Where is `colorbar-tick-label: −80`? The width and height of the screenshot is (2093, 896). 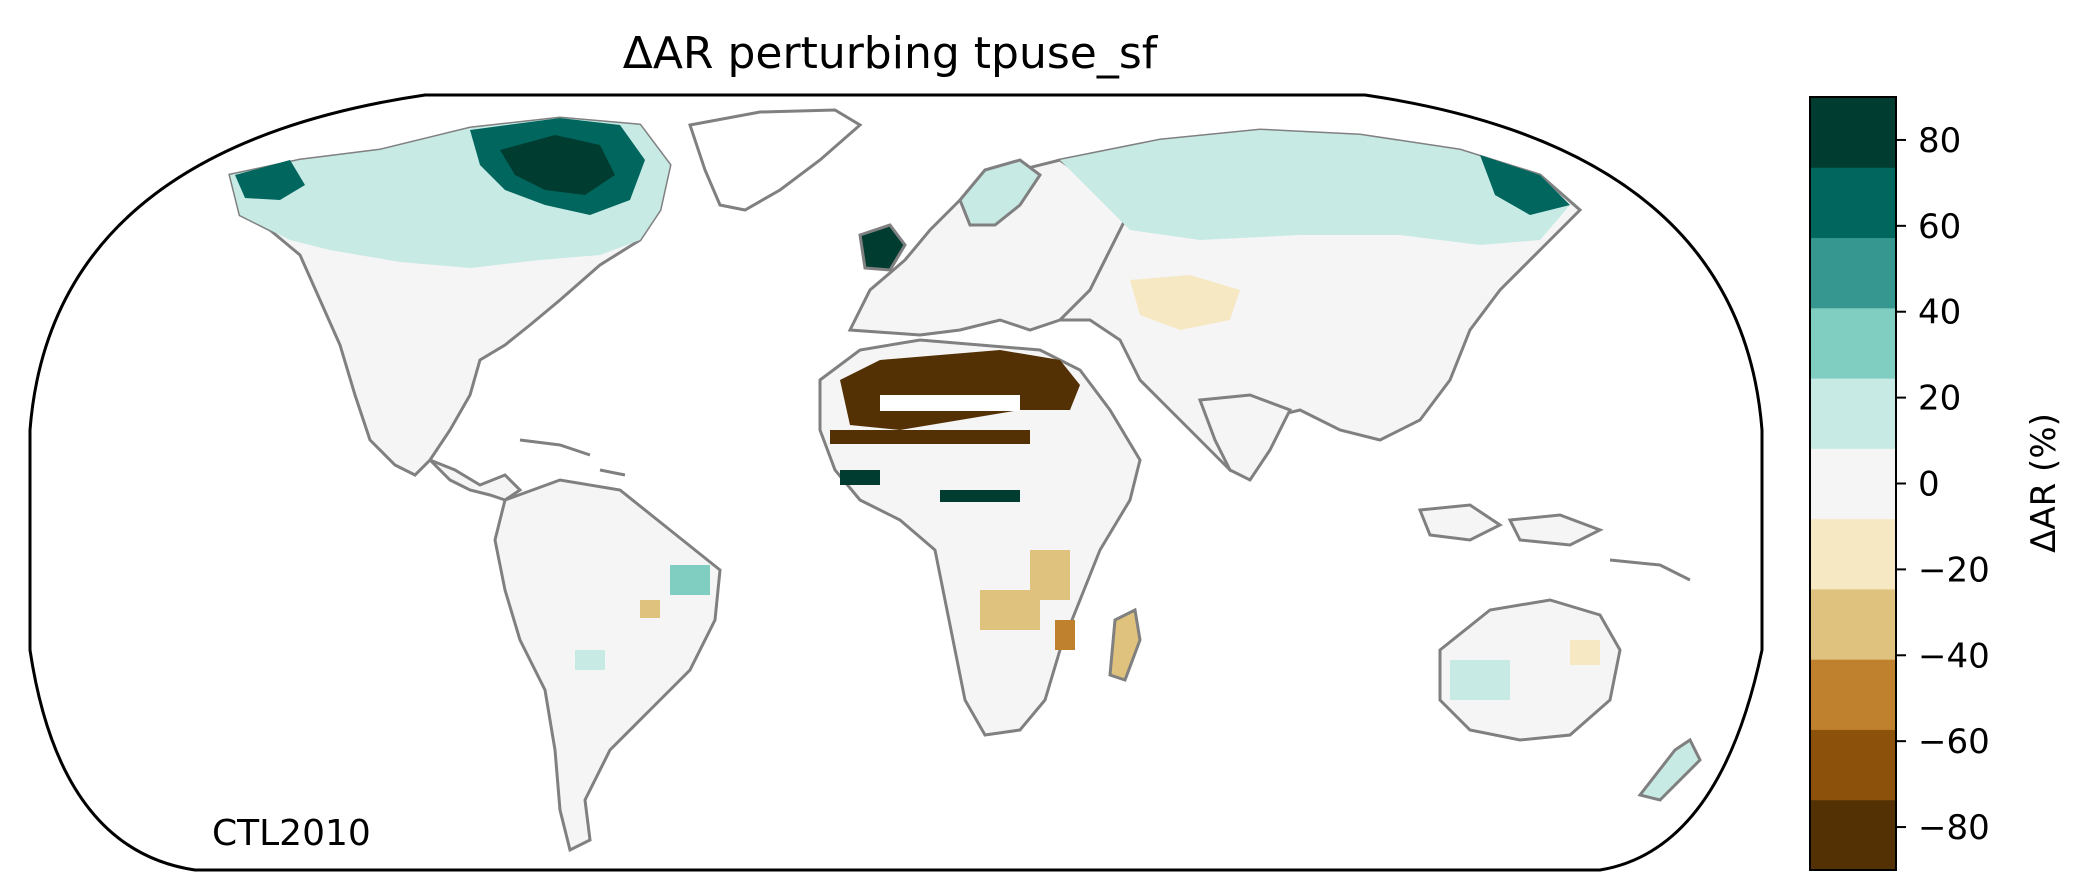 colorbar-tick-label: −80 is located at coordinates (1954, 828).